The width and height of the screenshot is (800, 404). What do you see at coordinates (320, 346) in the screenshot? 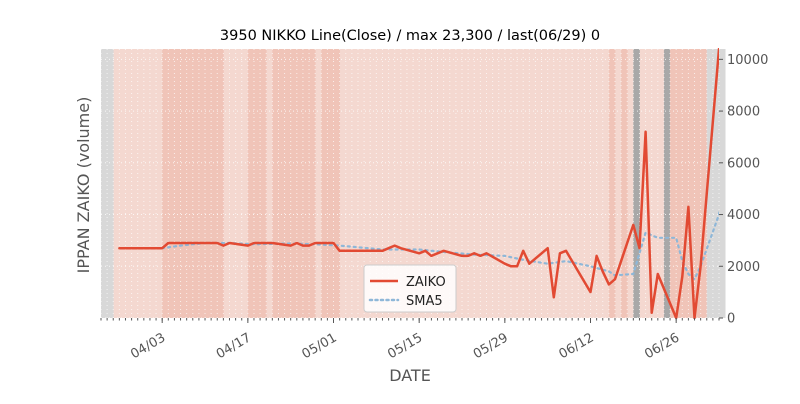
I see `x-tick-label: 05/01` at bounding box center [320, 346].